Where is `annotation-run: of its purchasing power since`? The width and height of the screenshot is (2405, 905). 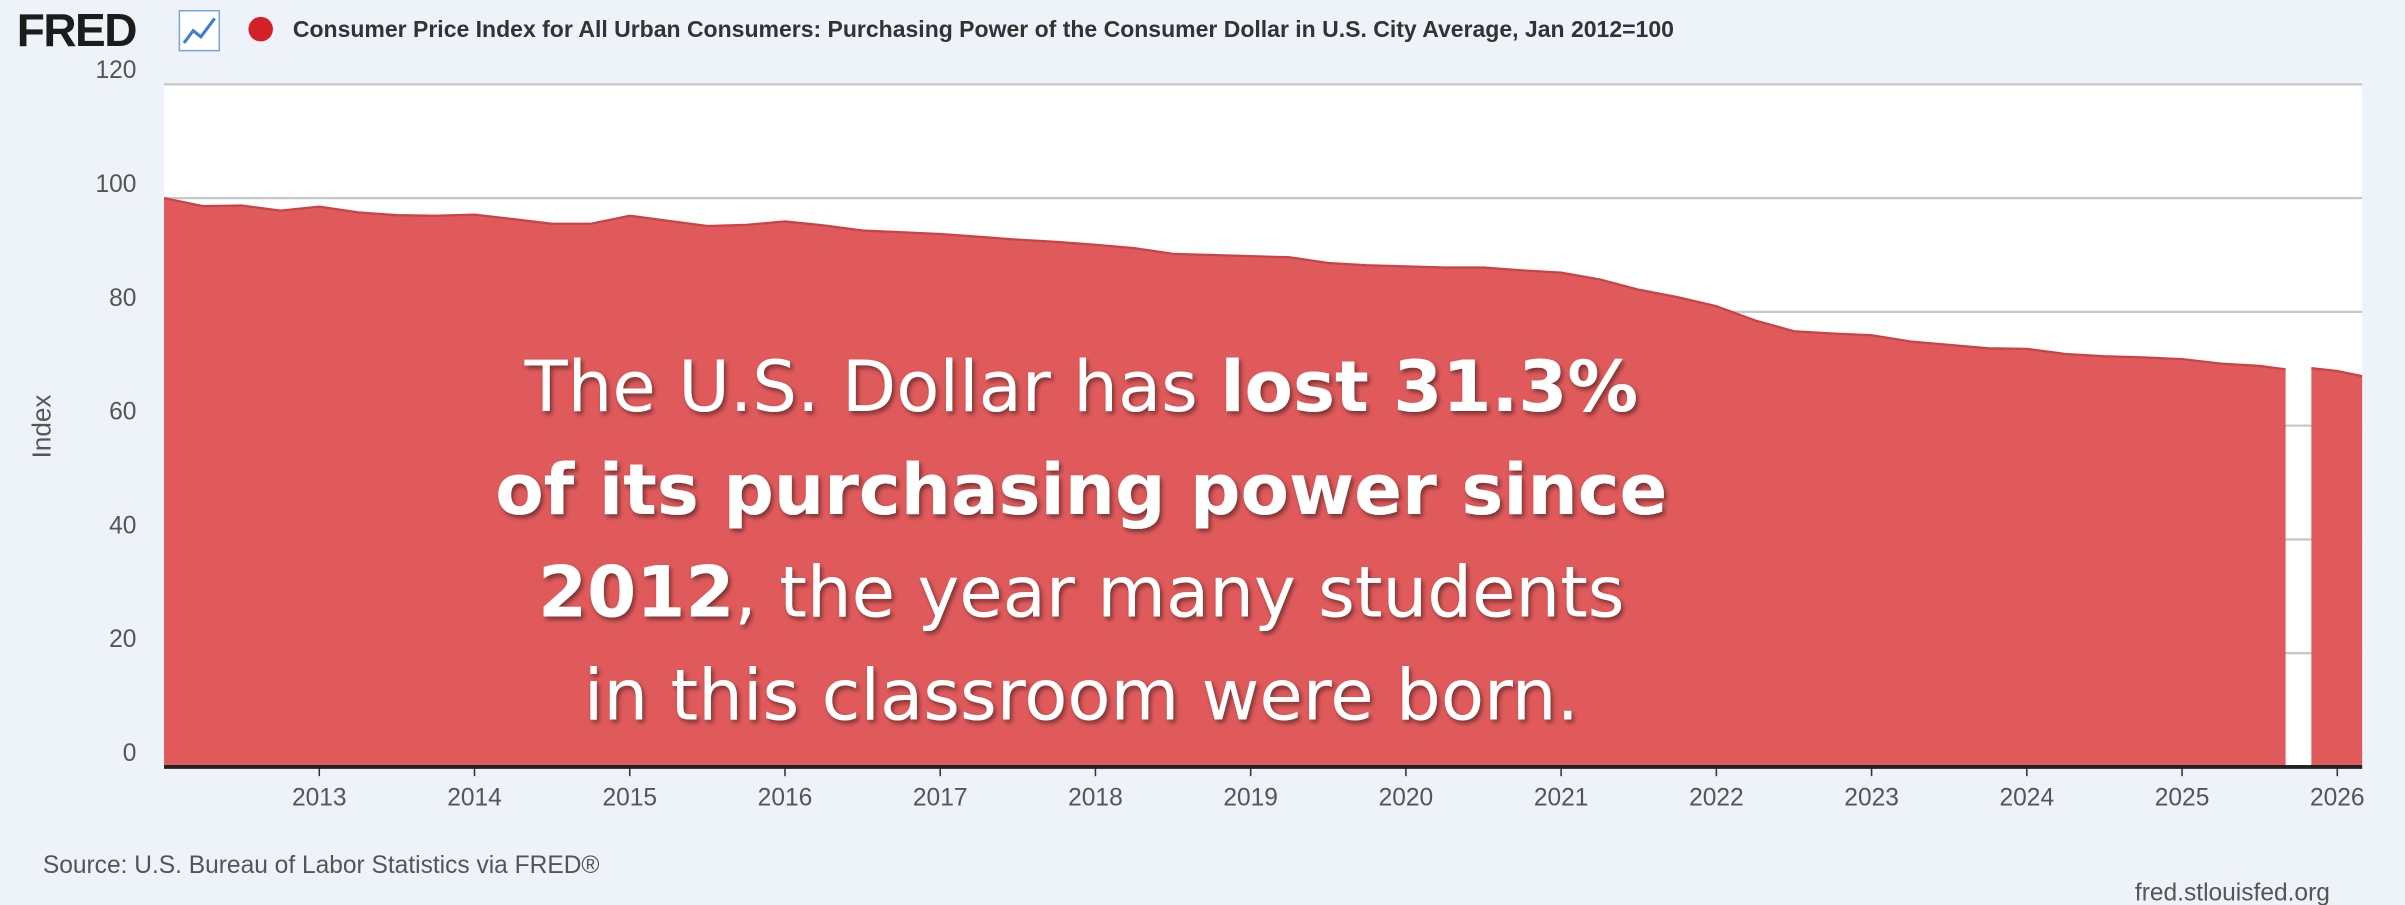 annotation-run: of its purchasing power since is located at coordinates (1081, 490).